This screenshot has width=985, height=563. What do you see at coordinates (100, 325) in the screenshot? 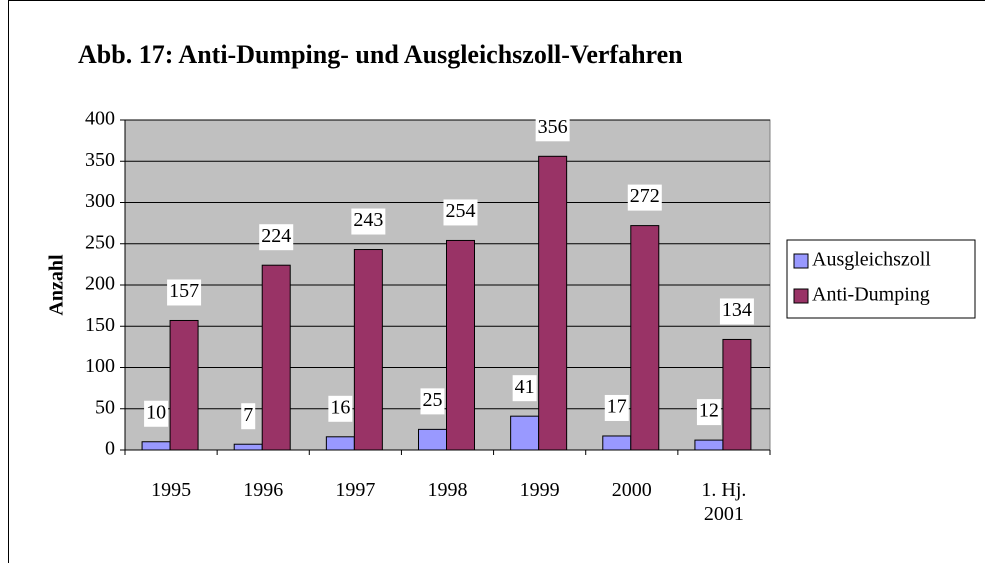
I see `y-tick-label: 150` at bounding box center [100, 325].